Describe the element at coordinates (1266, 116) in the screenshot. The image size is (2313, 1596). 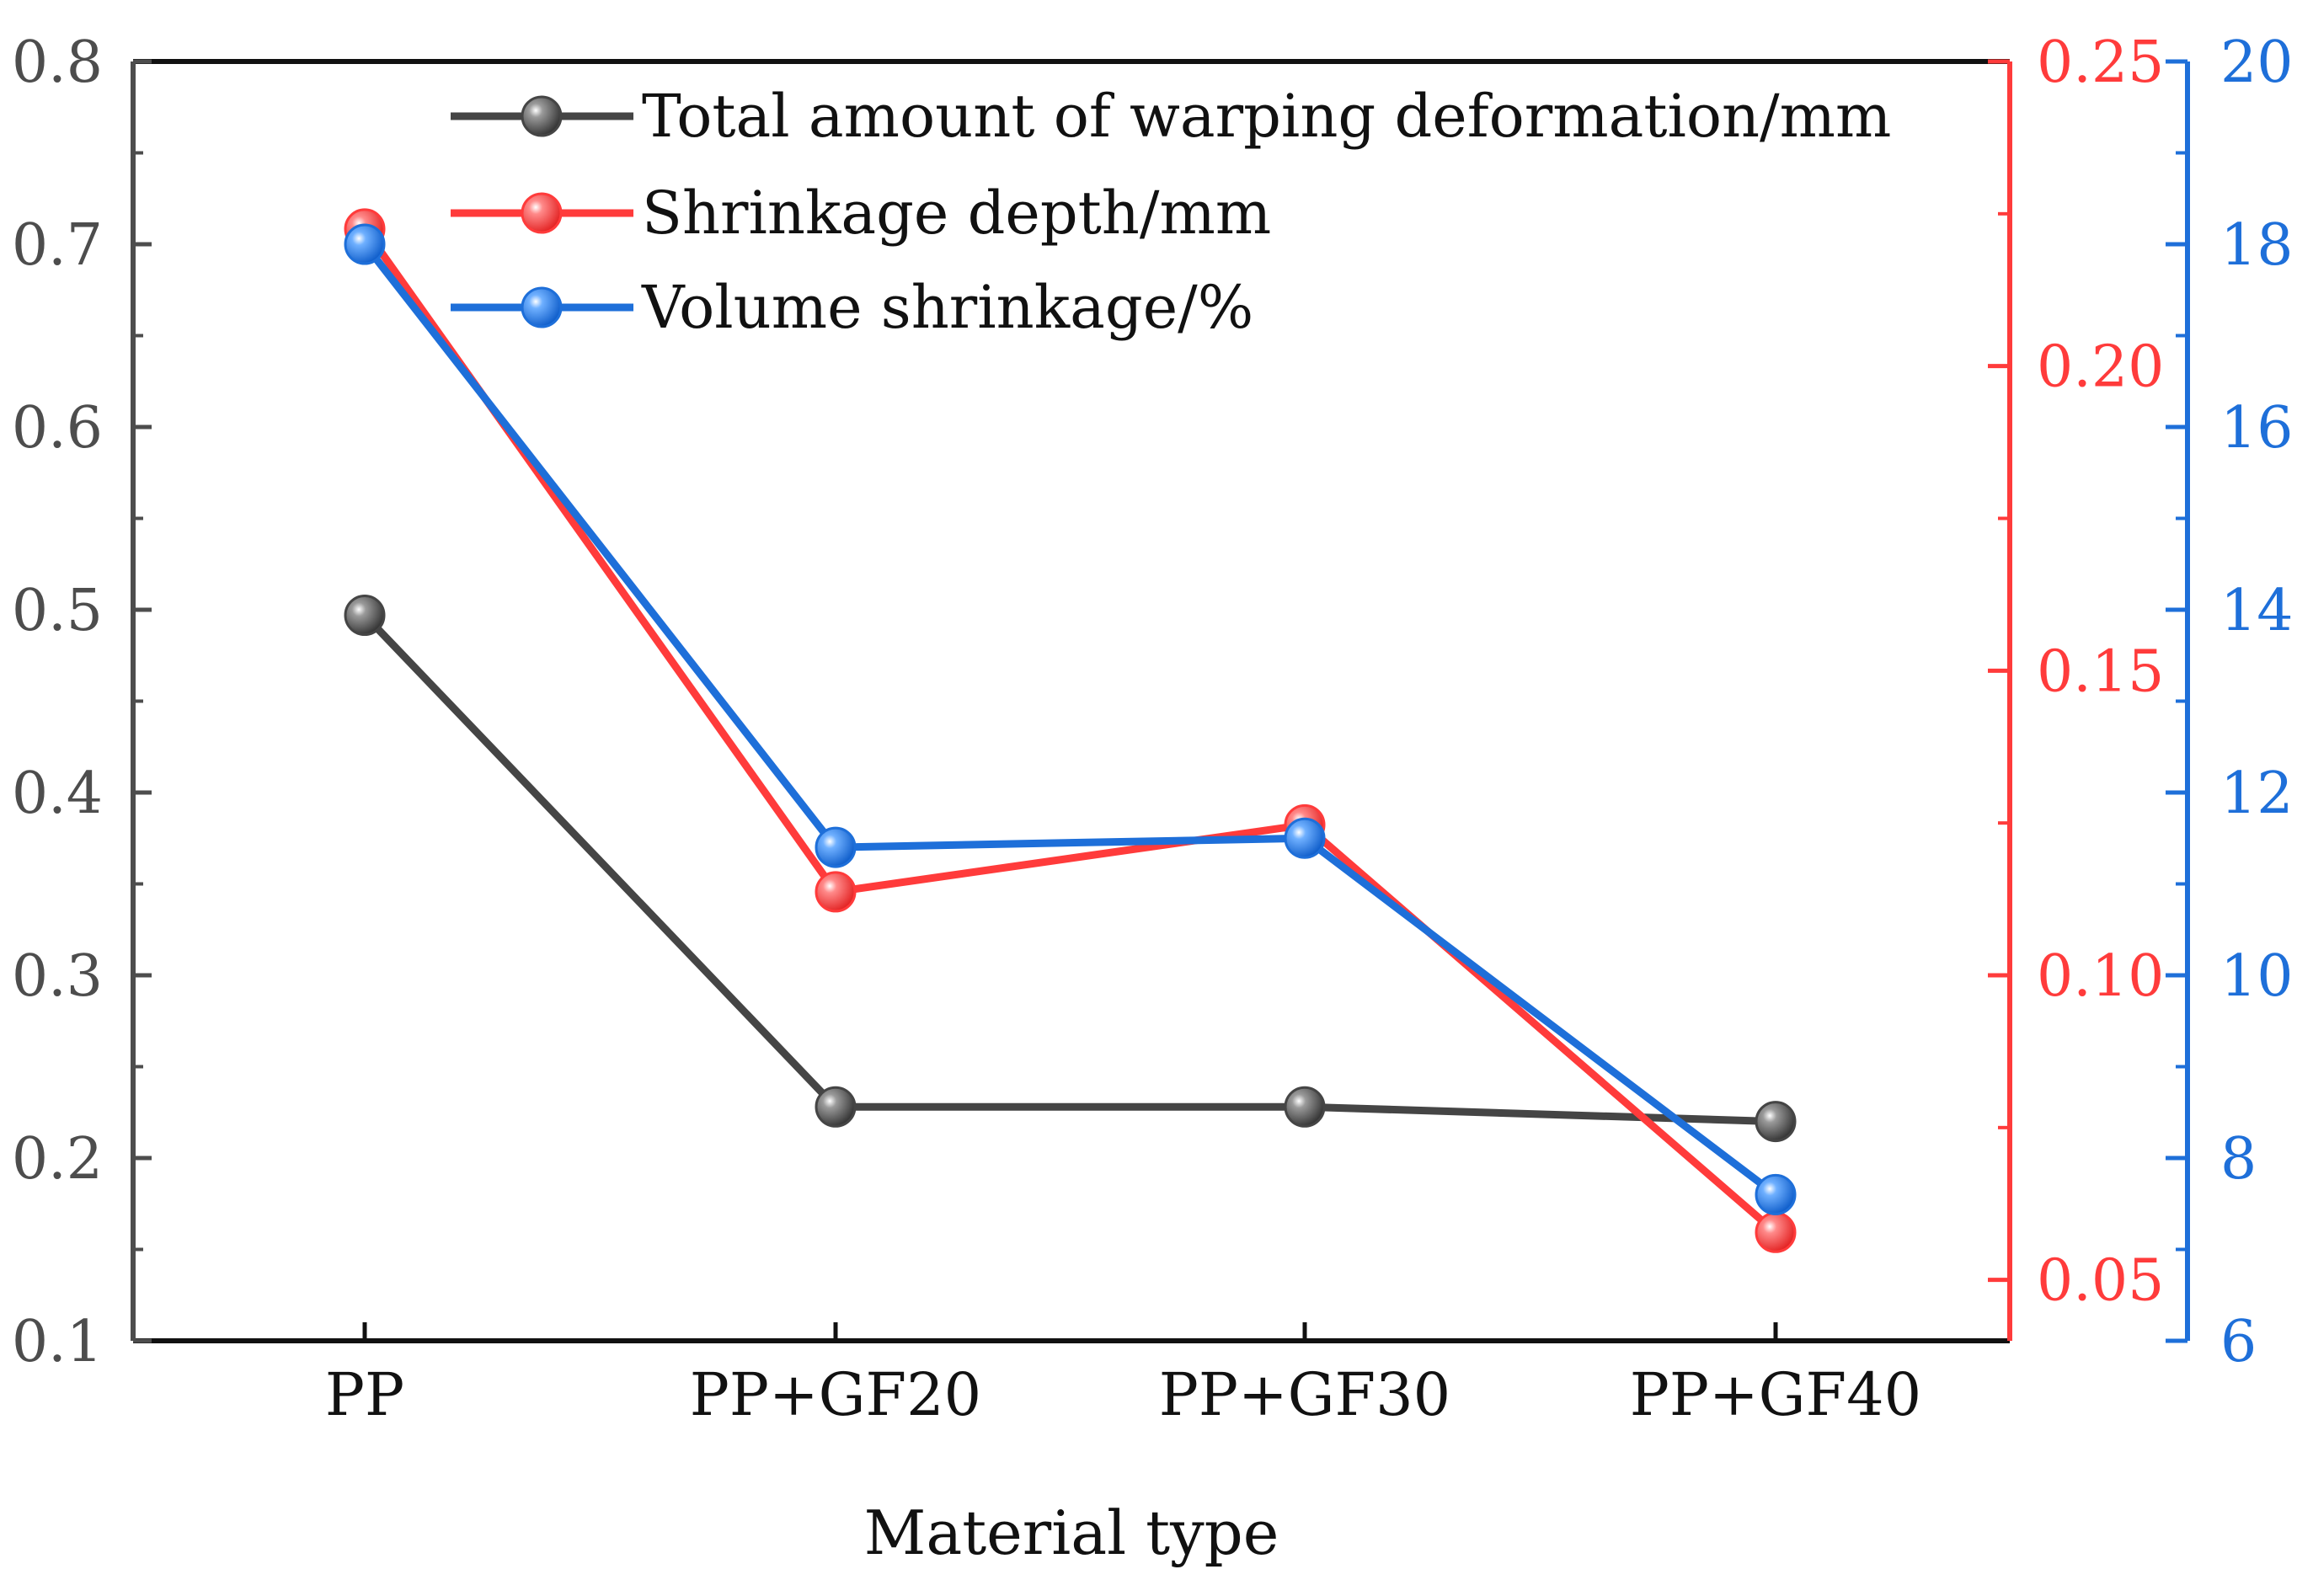
I see `legend-label: Total amount of warping deformation/mm` at that location.